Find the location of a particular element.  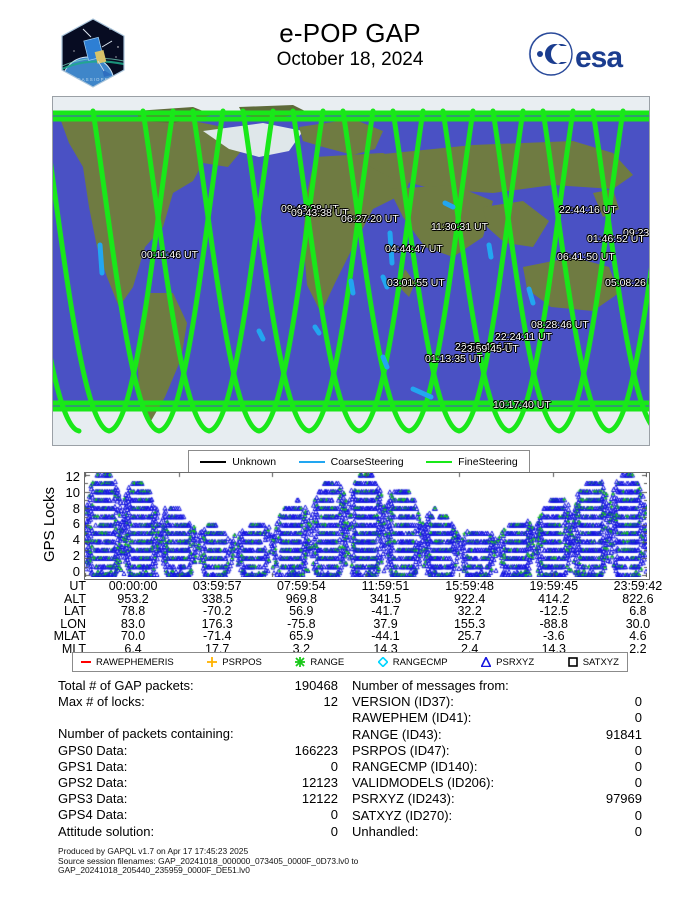

pass-time-label: 01:46:52 UT is located at coordinates (616, 239).